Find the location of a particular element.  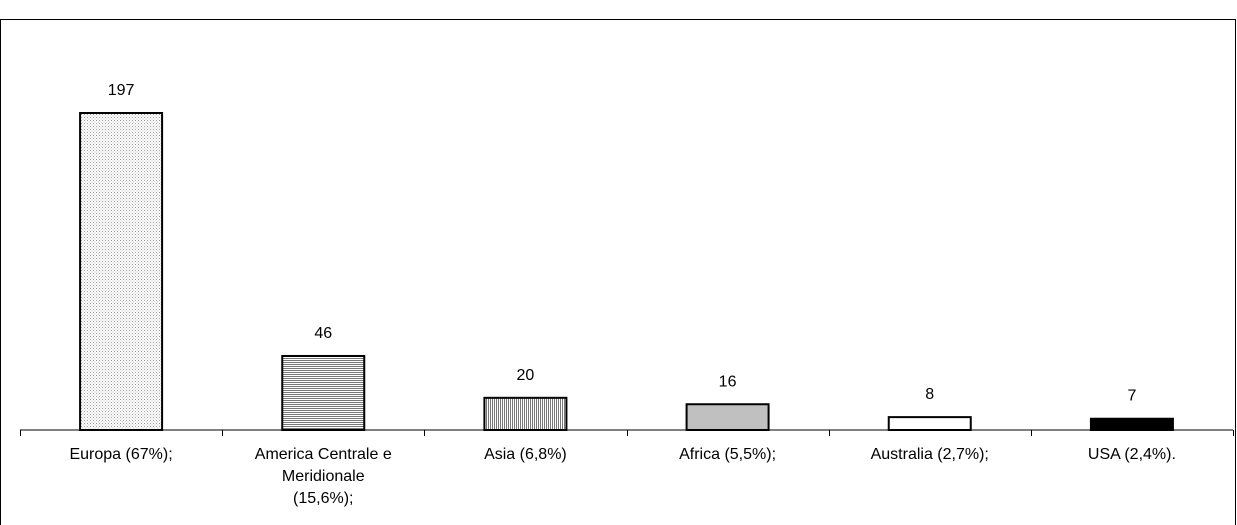

category-label: Asia (6,8%) is located at coordinates (525, 454).